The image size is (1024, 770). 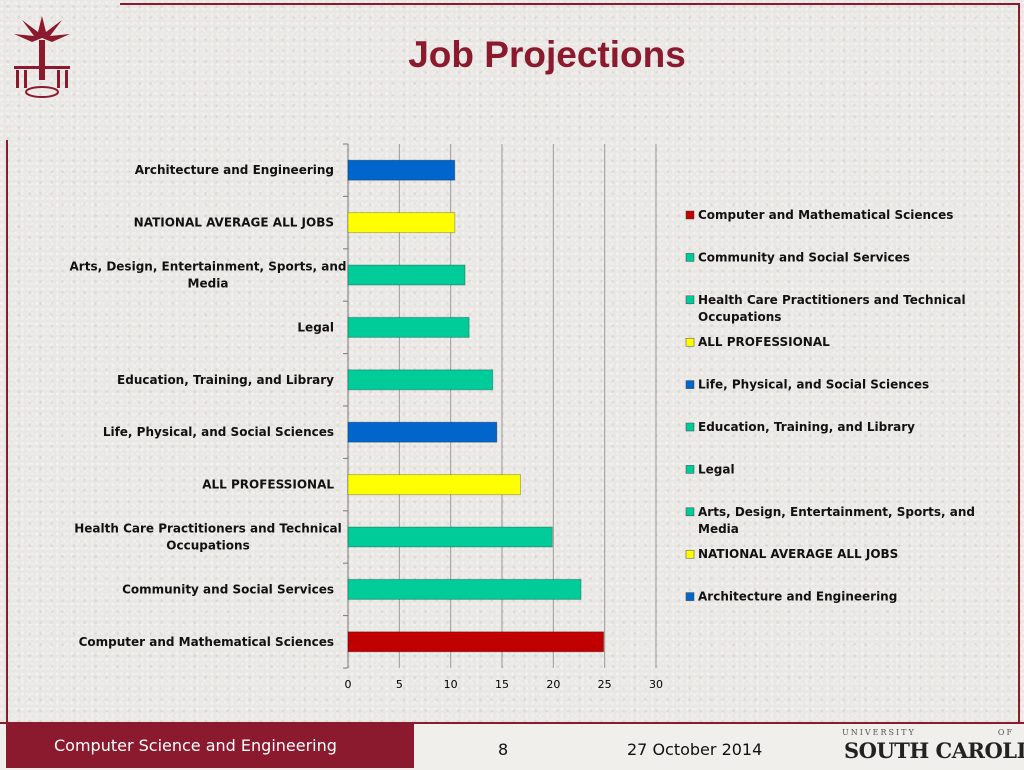 I want to click on category-label: Life, Physical, and Social Sciences, so click(x=218, y=432).